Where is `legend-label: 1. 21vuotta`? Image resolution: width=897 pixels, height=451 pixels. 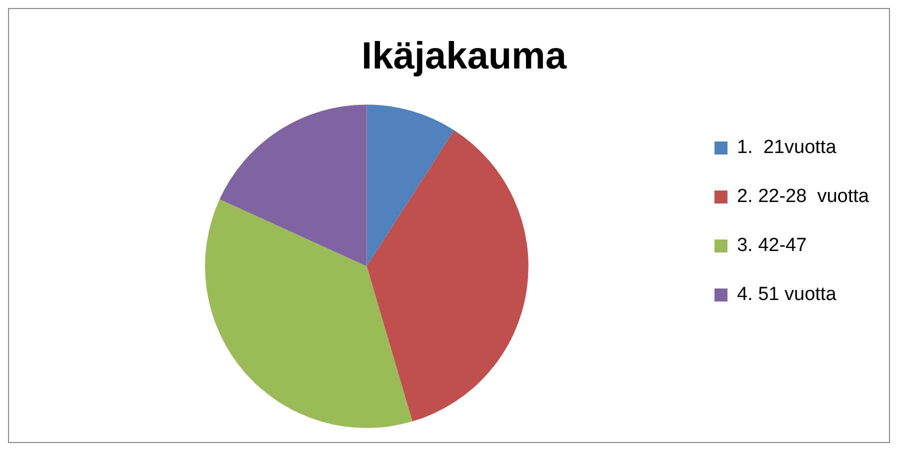 legend-label: 1. 21vuotta is located at coordinates (786, 147).